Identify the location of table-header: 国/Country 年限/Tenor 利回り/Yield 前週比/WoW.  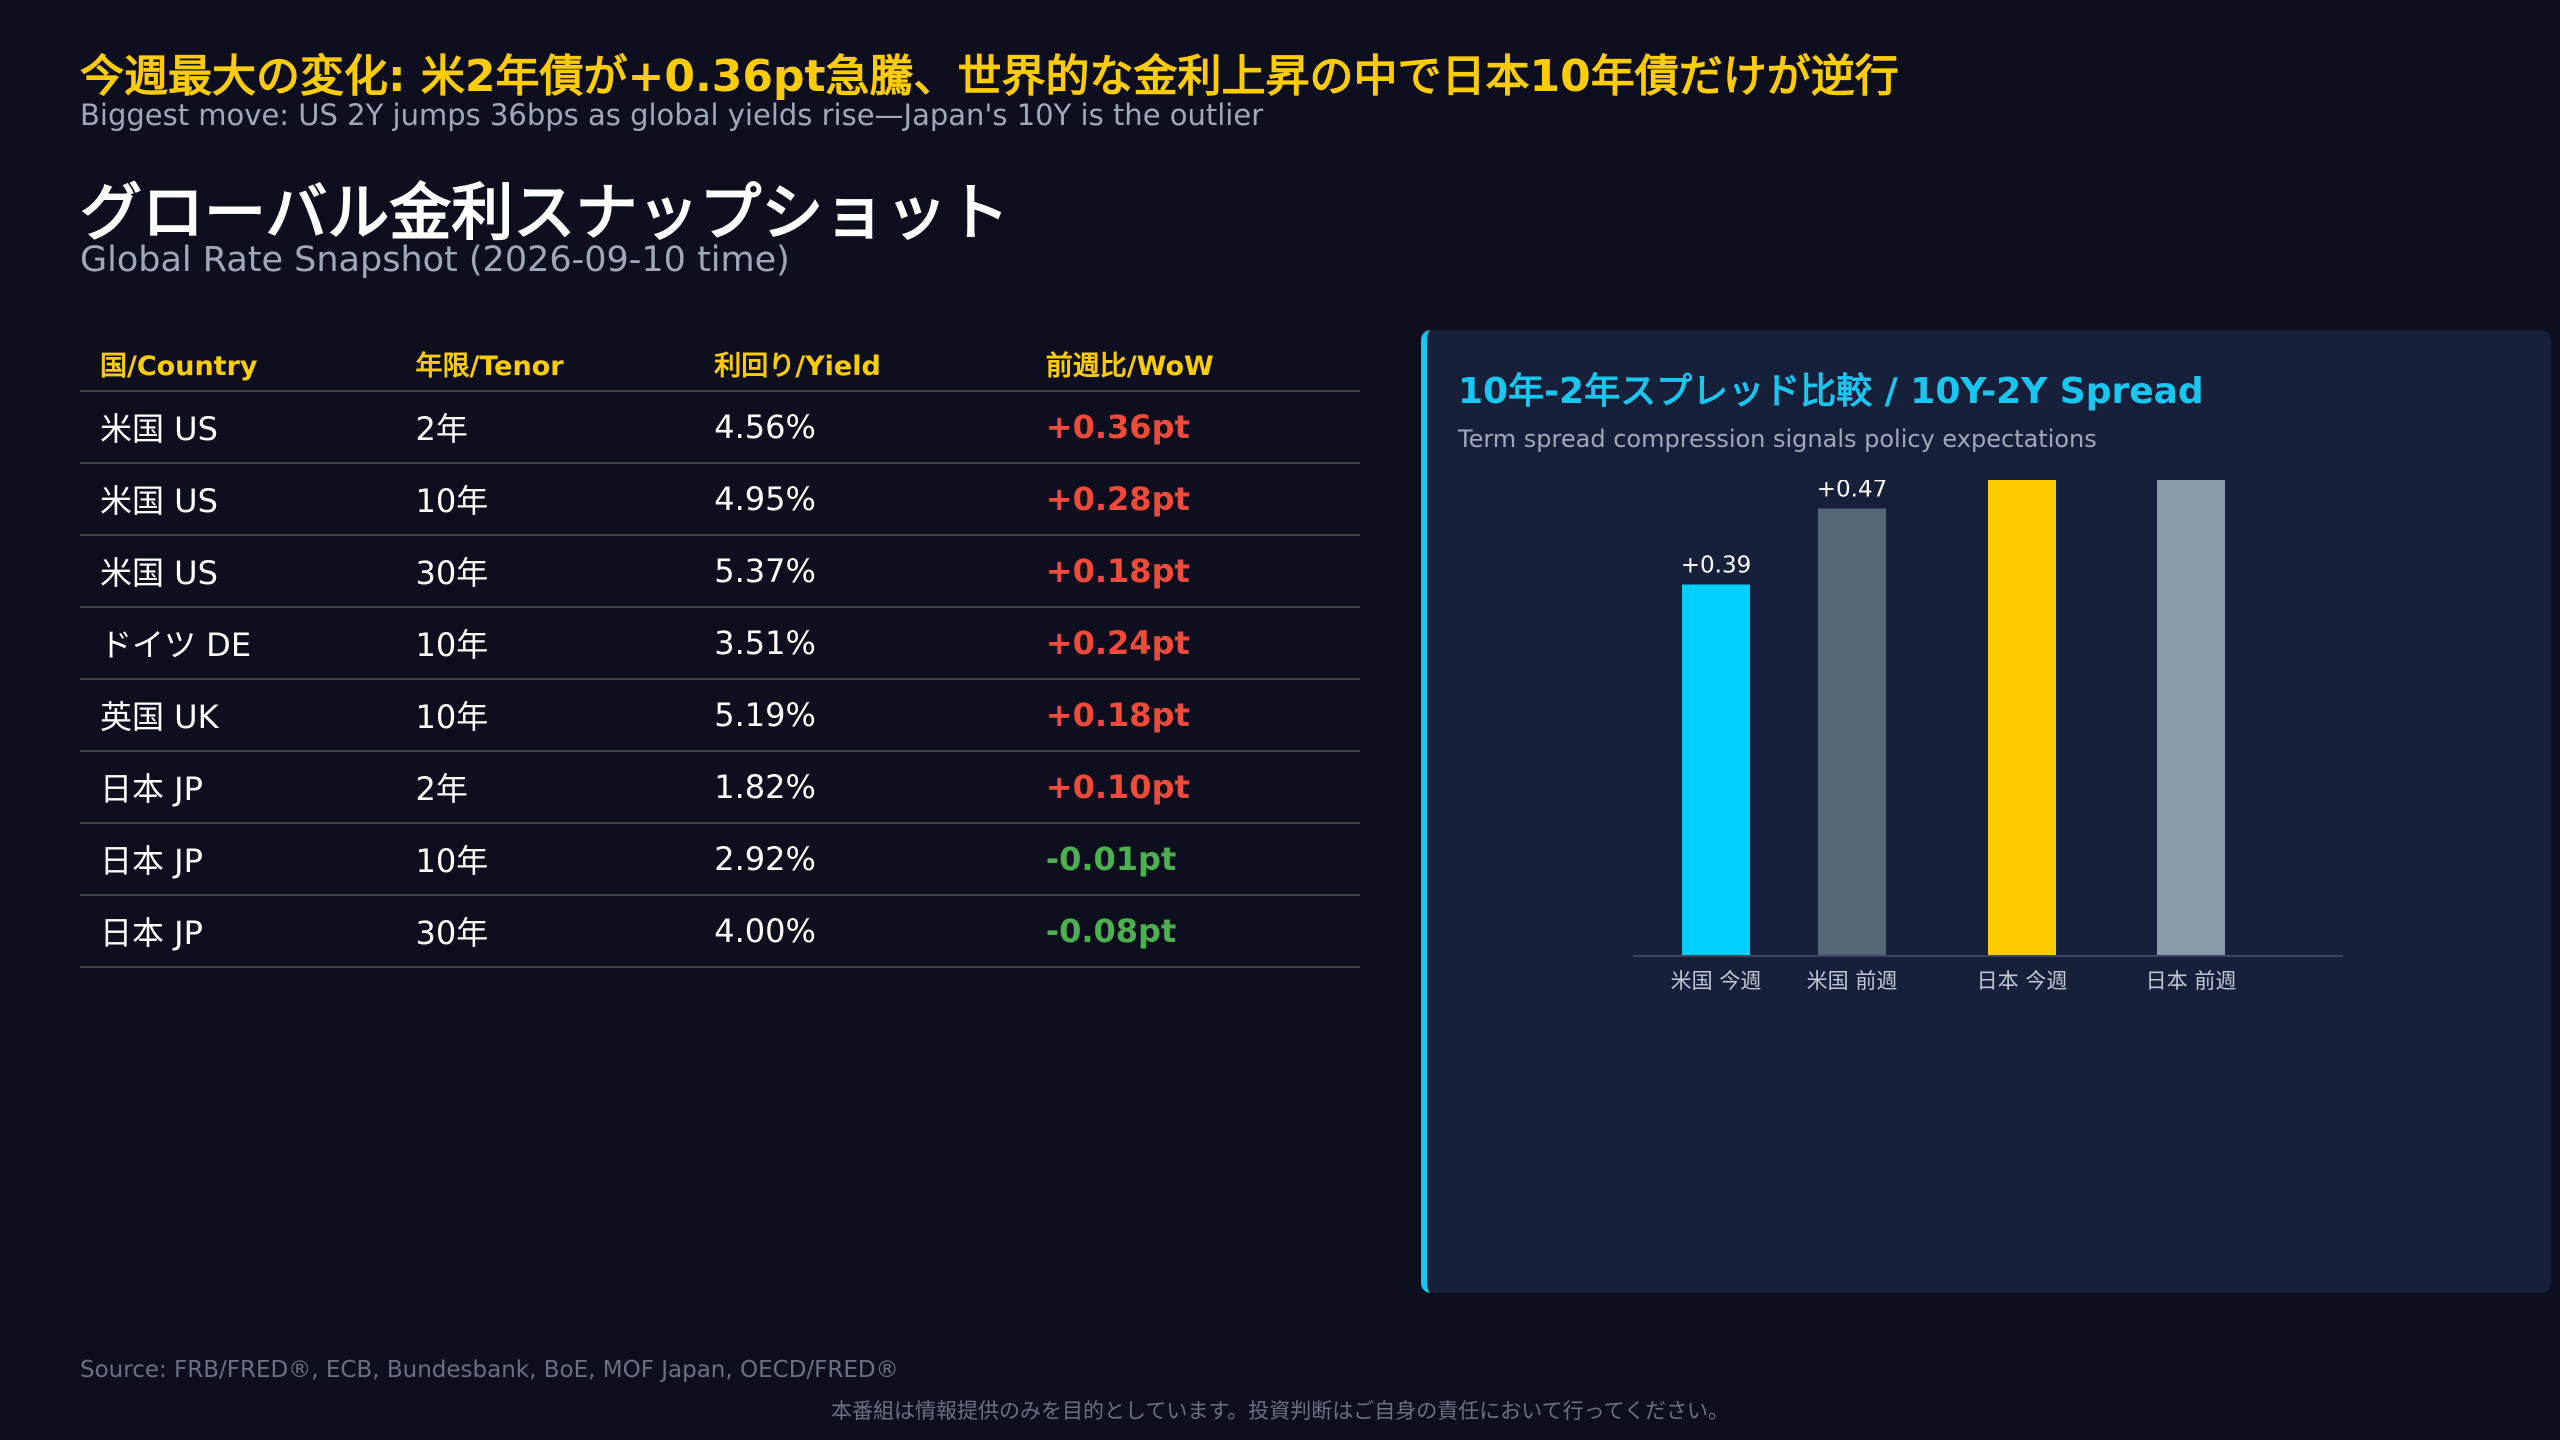
(720, 364).